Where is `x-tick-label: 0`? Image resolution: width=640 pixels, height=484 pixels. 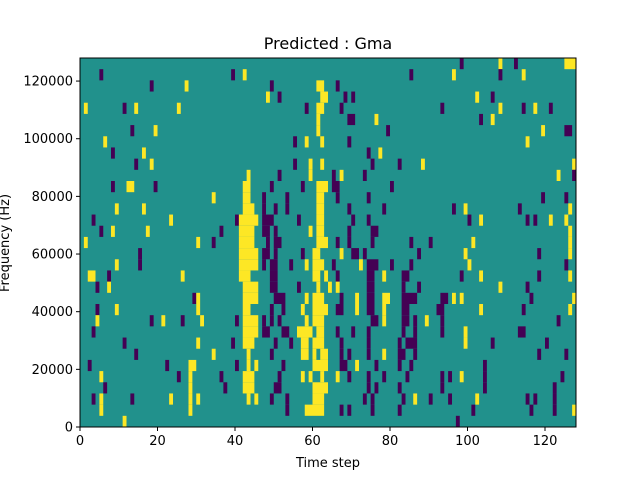
x-tick-label: 0 is located at coordinates (80, 441).